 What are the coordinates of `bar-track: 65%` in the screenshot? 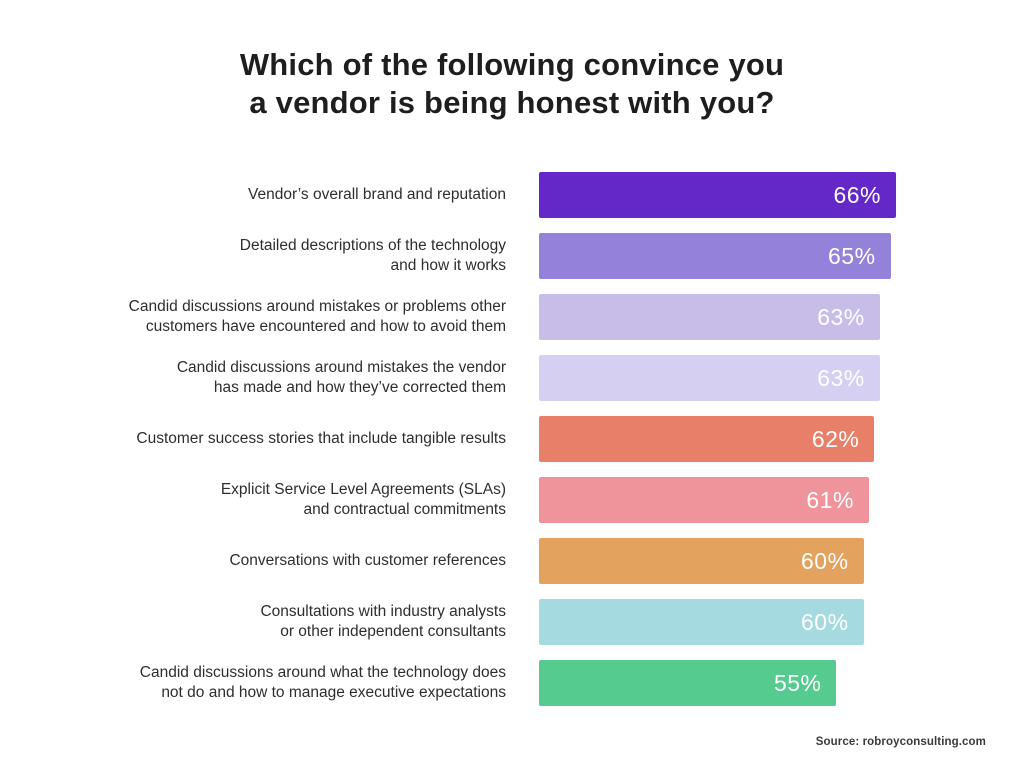 It's located at (717, 256).